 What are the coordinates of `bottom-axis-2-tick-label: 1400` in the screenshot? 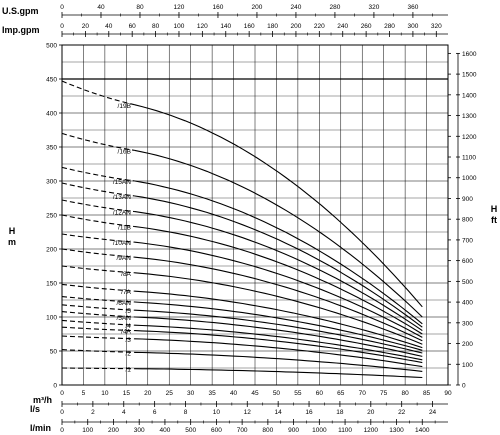 It's located at (422, 430).